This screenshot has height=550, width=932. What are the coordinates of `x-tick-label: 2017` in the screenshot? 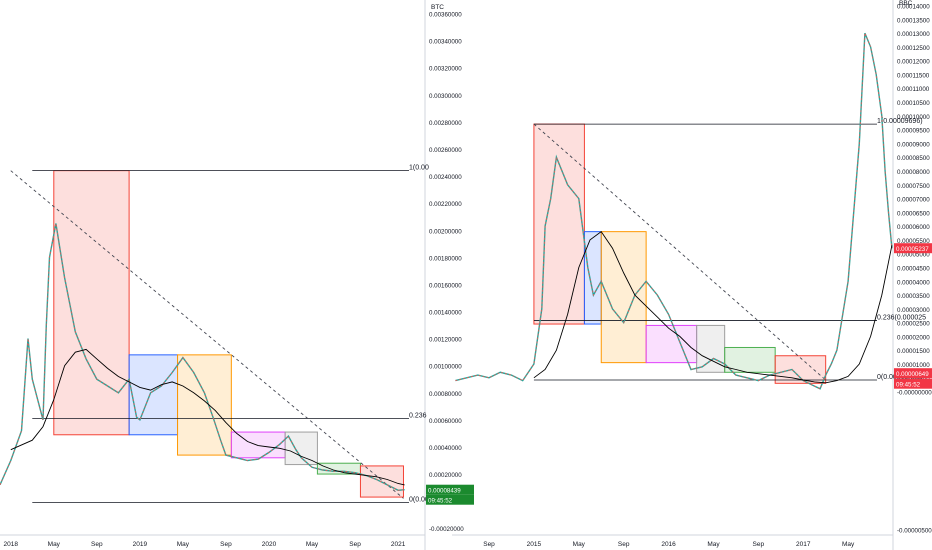 It's located at (803, 544).